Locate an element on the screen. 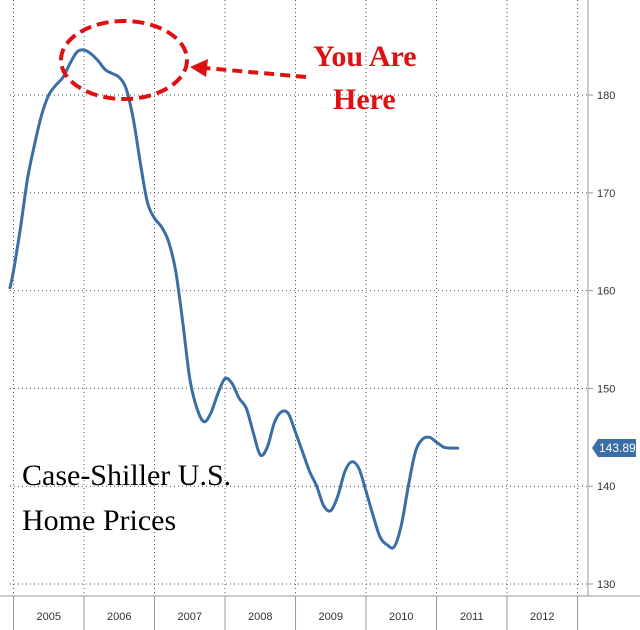 This screenshot has width=640, height=630. y-tick-label: 160 is located at coordinates (606, 292).